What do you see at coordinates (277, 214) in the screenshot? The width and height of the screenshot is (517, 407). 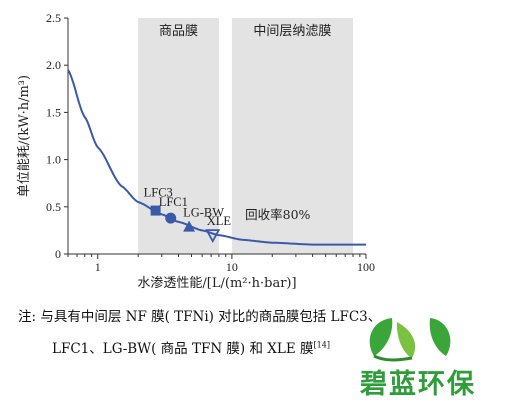 I see `recovery-rate-annotation: 回收率80%` at bounding box center [277, 214].